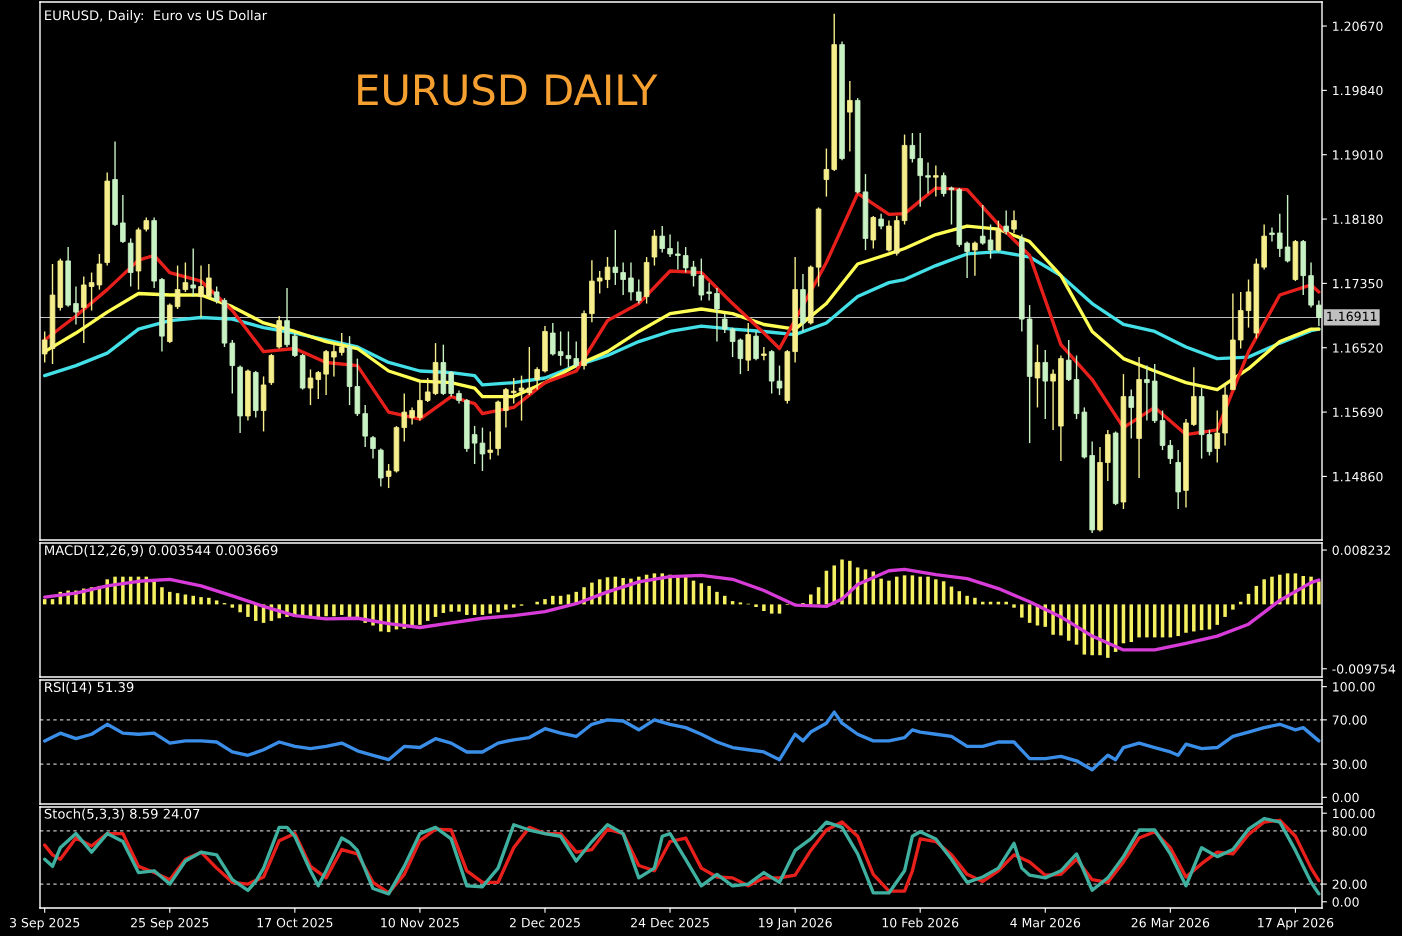 The image size is (1402, 936). Describe the element at coordinates (1349, 720) in the screenshot. I see `y-tick-label: 70.00` at that location.